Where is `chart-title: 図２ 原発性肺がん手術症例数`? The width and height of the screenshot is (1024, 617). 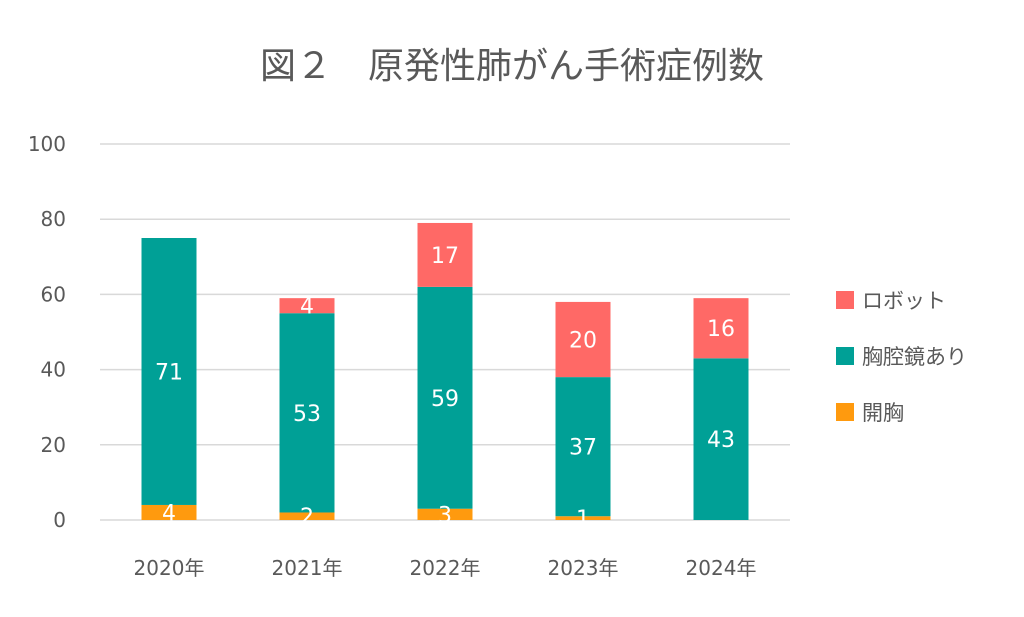
chart-title: 図２ 原発性肺がん手術症例数 is located at coordinates (512, 66).